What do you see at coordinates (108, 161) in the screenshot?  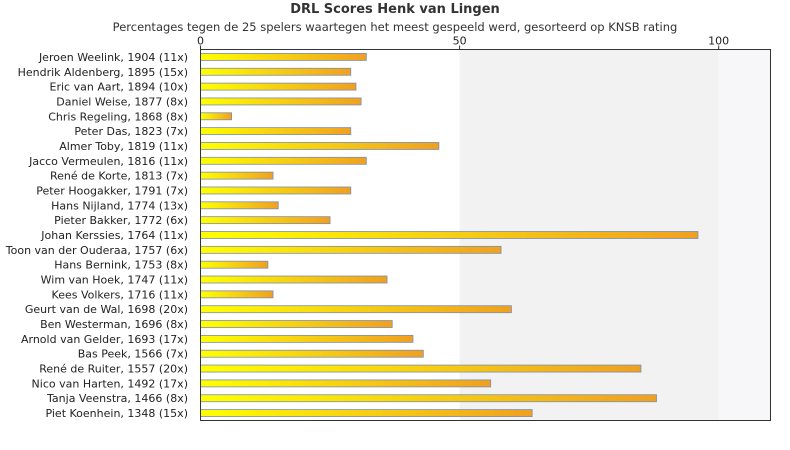 I see `category-label: Jacco Vermeulen, 1816 (11x)` at bounding box center [108, 161].